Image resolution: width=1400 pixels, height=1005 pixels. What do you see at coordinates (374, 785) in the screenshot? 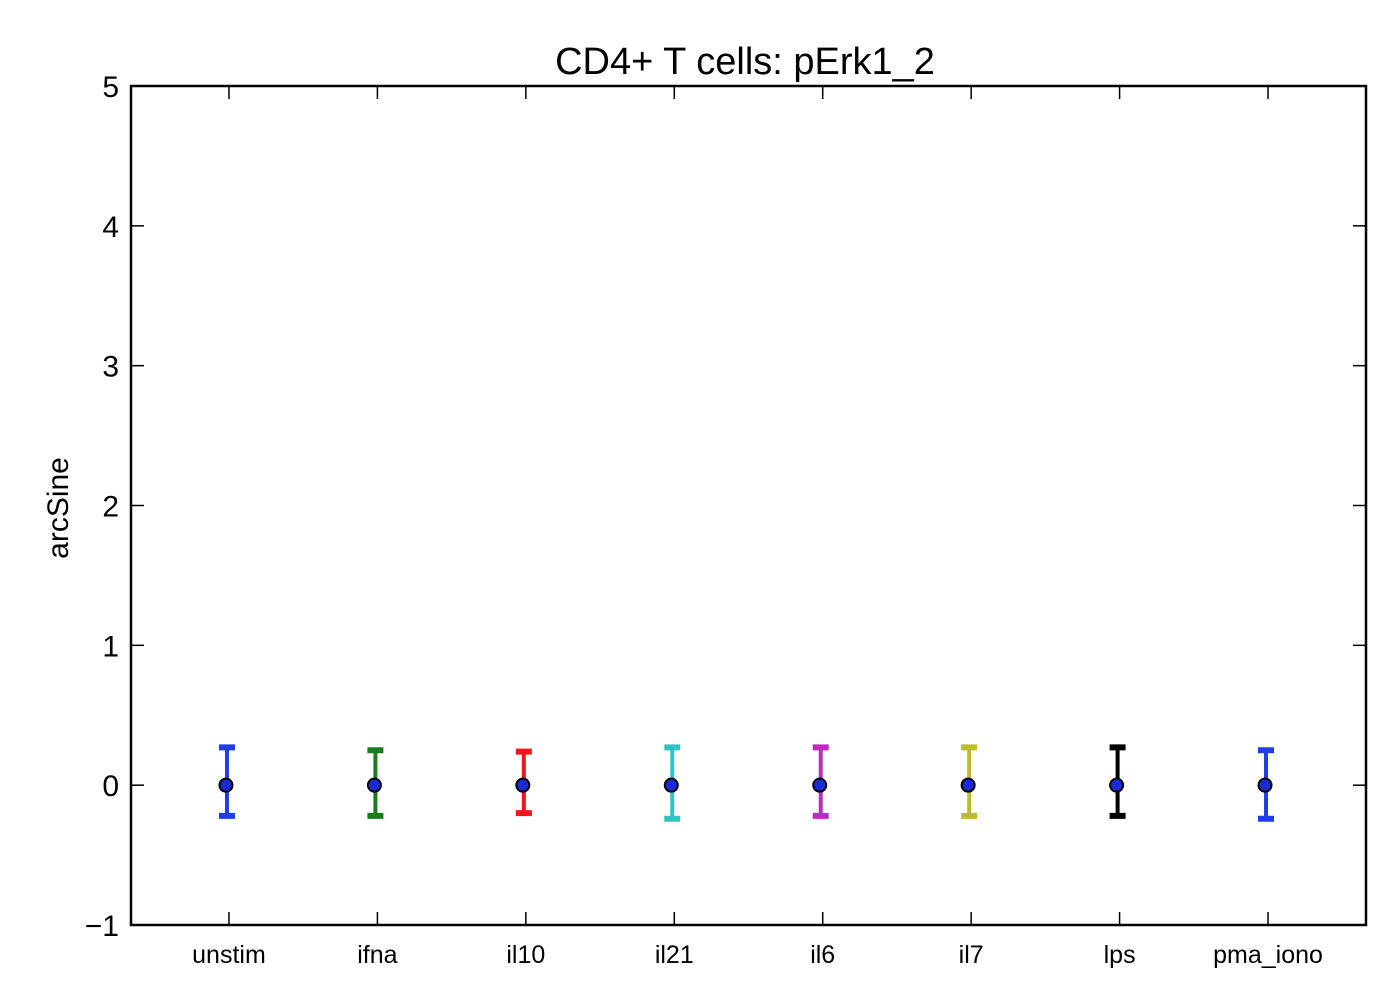
I see `point-ifna` at bounding box center [374, 785].